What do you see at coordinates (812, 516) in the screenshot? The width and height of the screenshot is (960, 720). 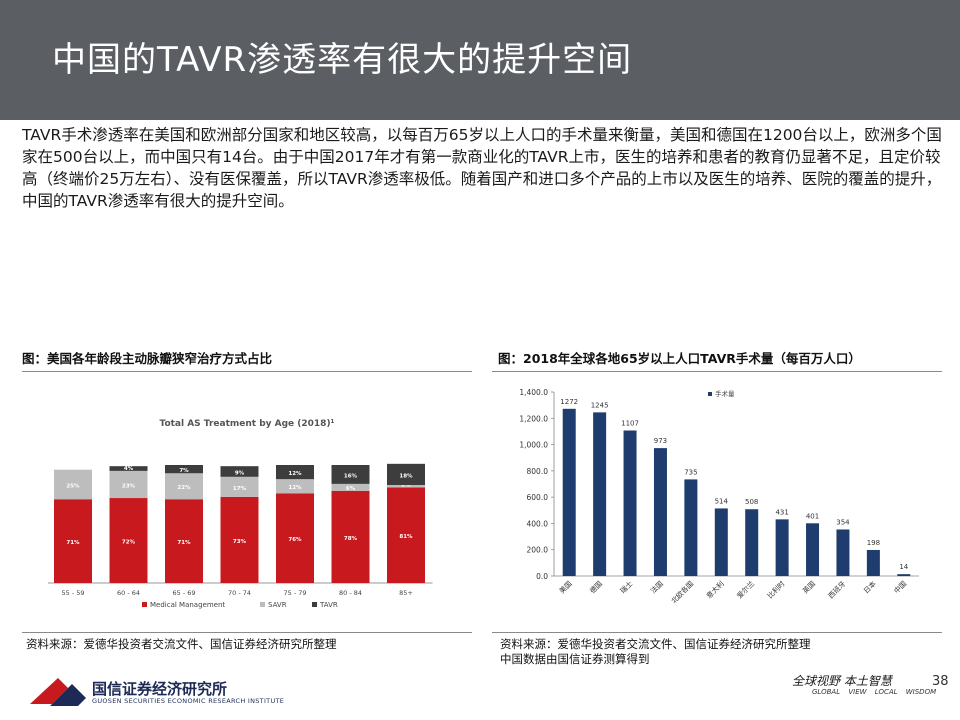 I see `right-bar-label: 401` at bounding box center [812, 516].